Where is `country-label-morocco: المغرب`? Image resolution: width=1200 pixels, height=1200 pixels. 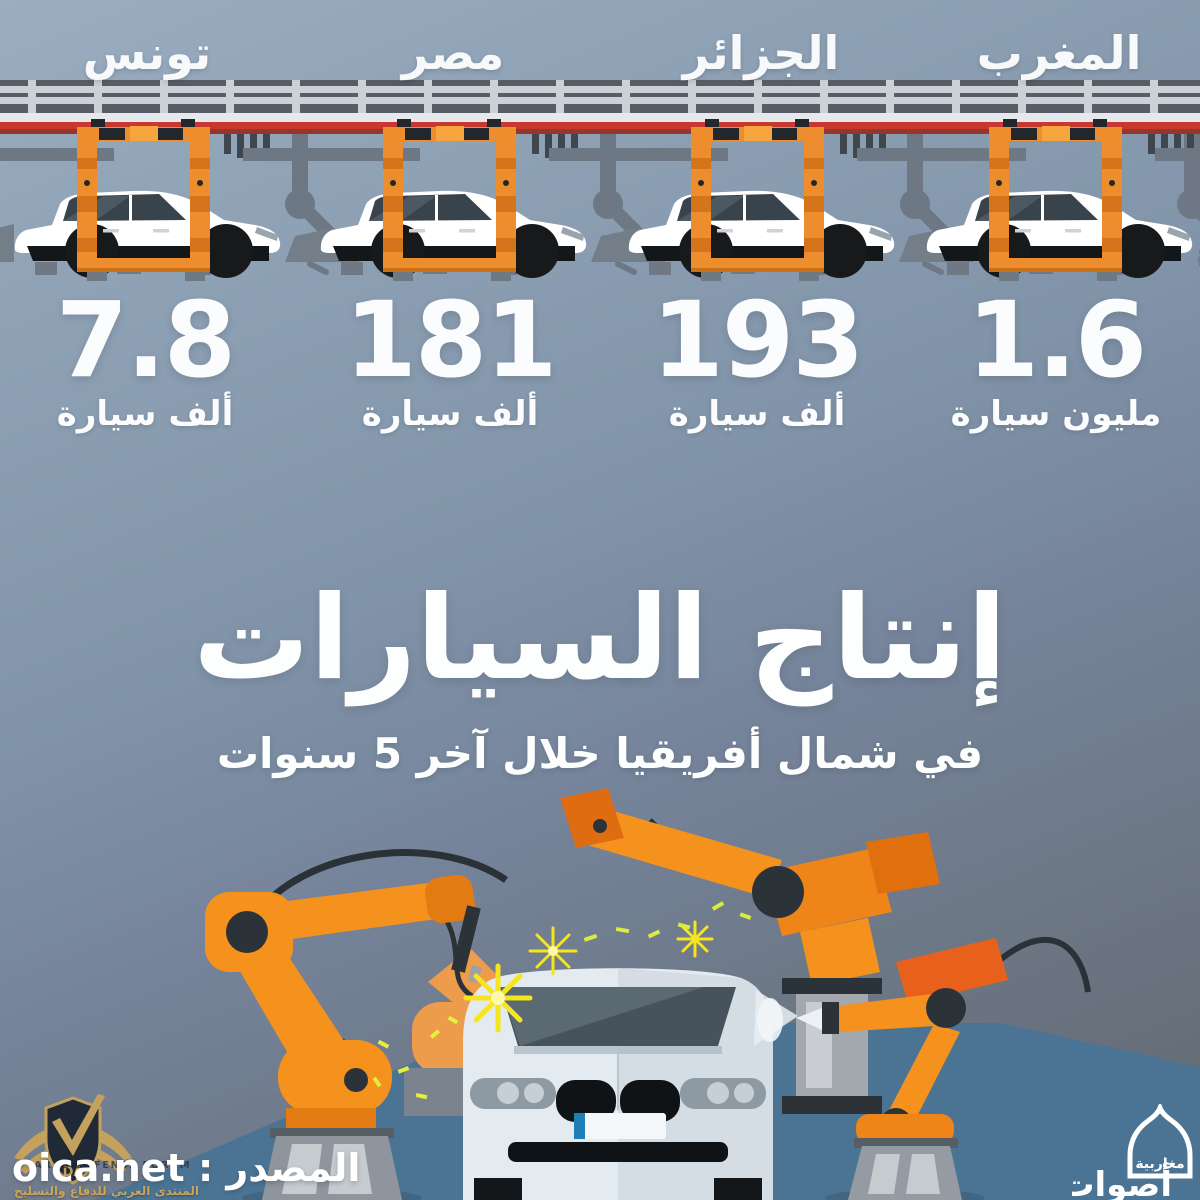
country-label-morocco: المغرب is located at coordinates (1059, 53).